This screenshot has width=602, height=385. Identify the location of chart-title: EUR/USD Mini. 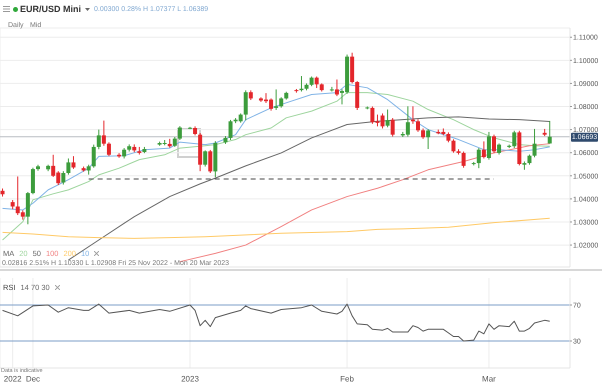
(51, 9).